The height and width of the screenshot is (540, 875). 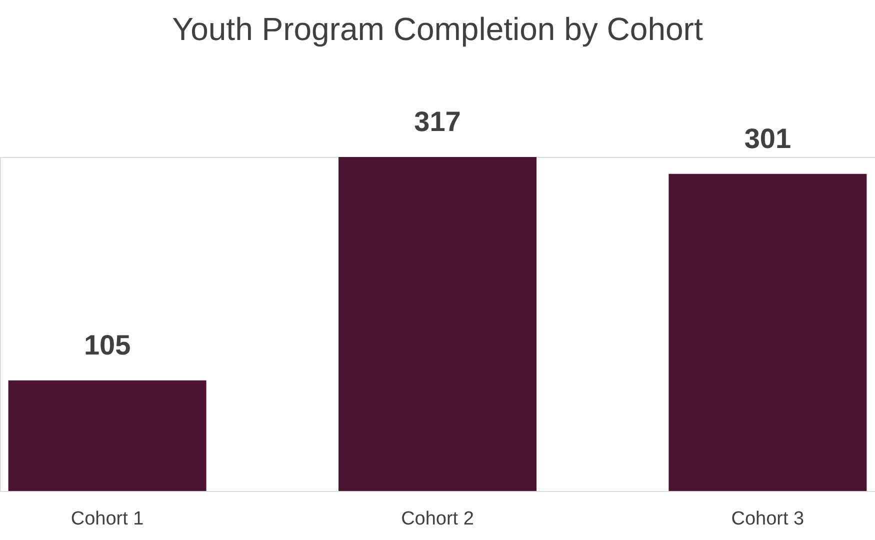 What do you see at coordinates (437, 519) in the screenshot?
I see `x-tick-label: Cohort 2` at bounding box center [437, 519].